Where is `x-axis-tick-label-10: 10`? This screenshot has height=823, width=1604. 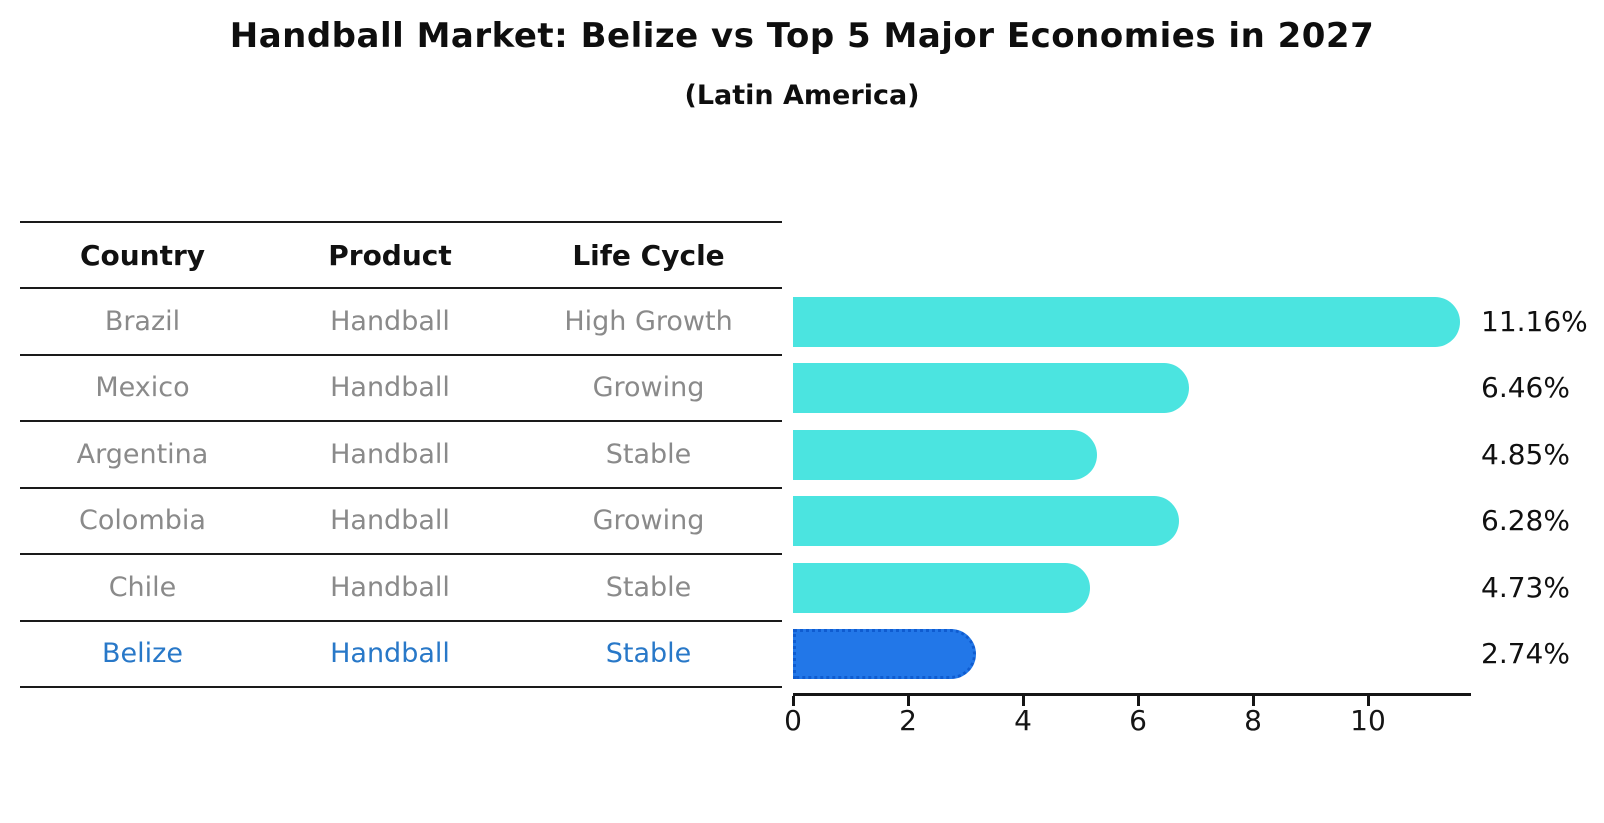
x-axis-tick-label-10: 10 is located at coordinates (1368, 720).